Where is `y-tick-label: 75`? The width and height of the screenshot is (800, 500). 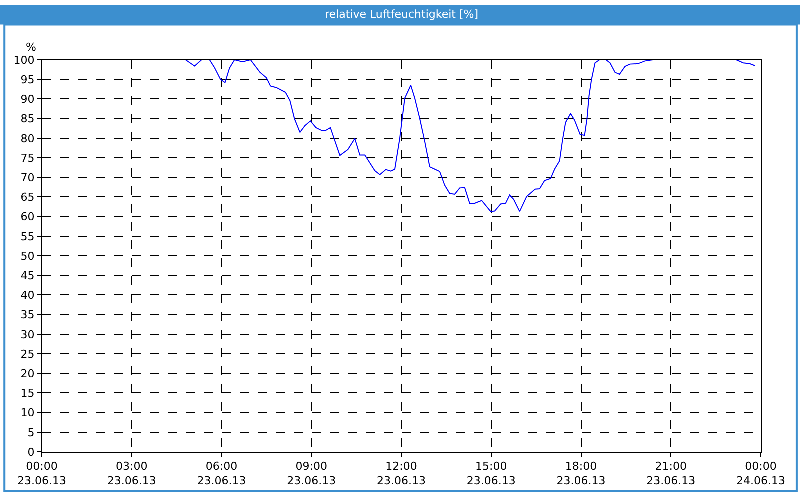 y-tick-label: 75 is located at coordinates (27, 158).